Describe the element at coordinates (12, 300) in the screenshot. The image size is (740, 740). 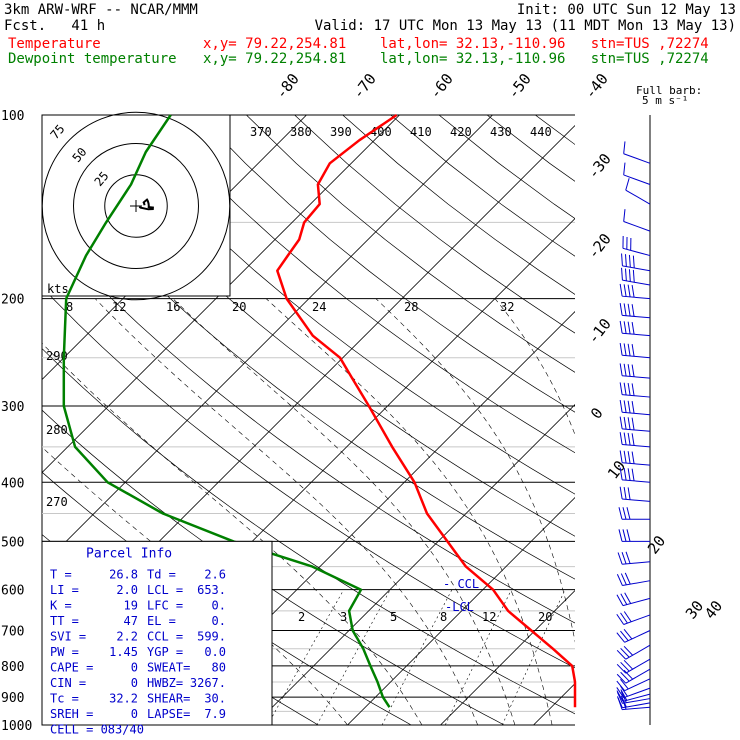
I see `pressure-tick-label: 200` at that location.